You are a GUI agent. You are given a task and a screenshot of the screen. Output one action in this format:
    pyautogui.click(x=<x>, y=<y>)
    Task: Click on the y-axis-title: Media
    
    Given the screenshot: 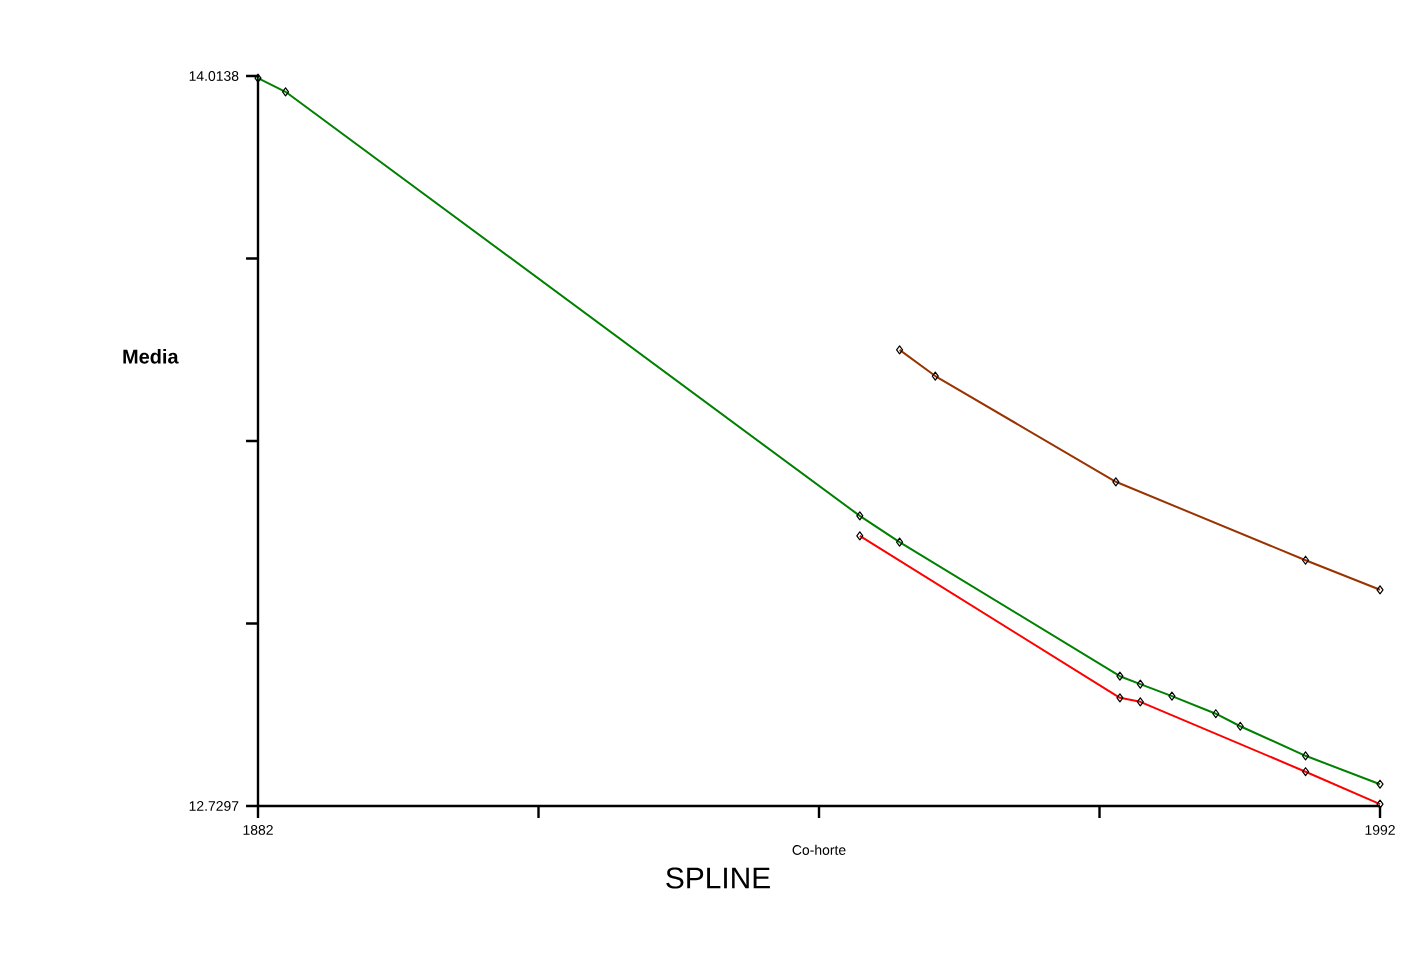 What is the action you would take?
    pyautogui.click(x=151, y=356)
    